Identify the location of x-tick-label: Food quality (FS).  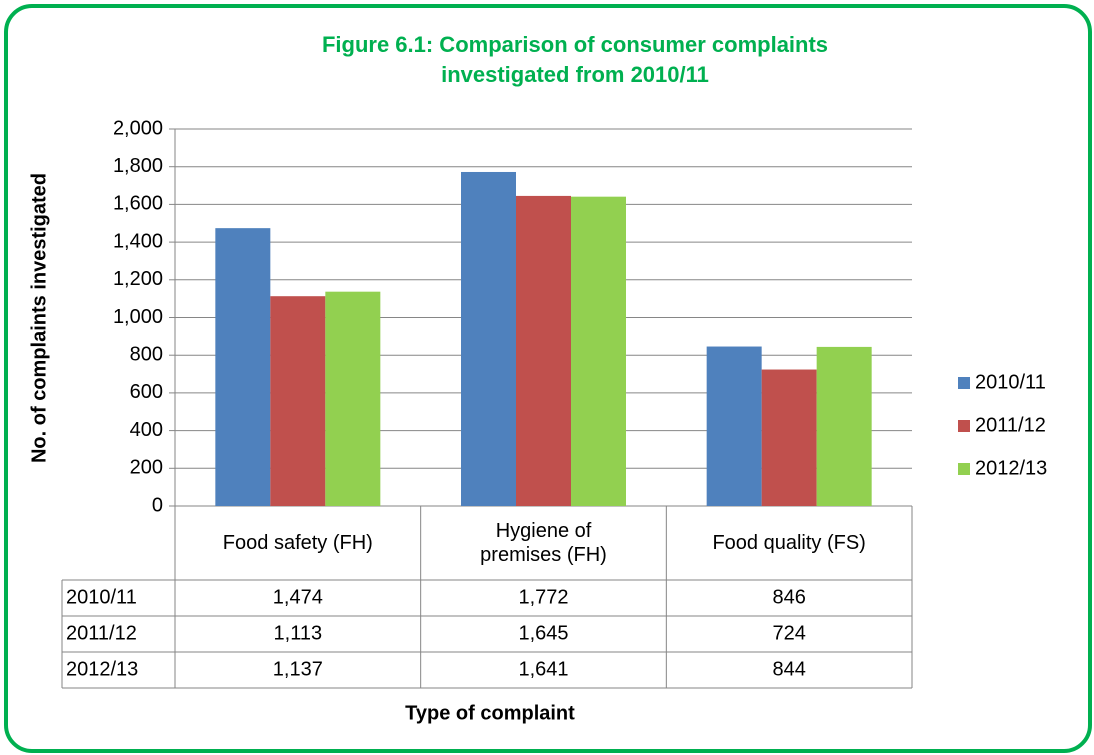
(789, 543).